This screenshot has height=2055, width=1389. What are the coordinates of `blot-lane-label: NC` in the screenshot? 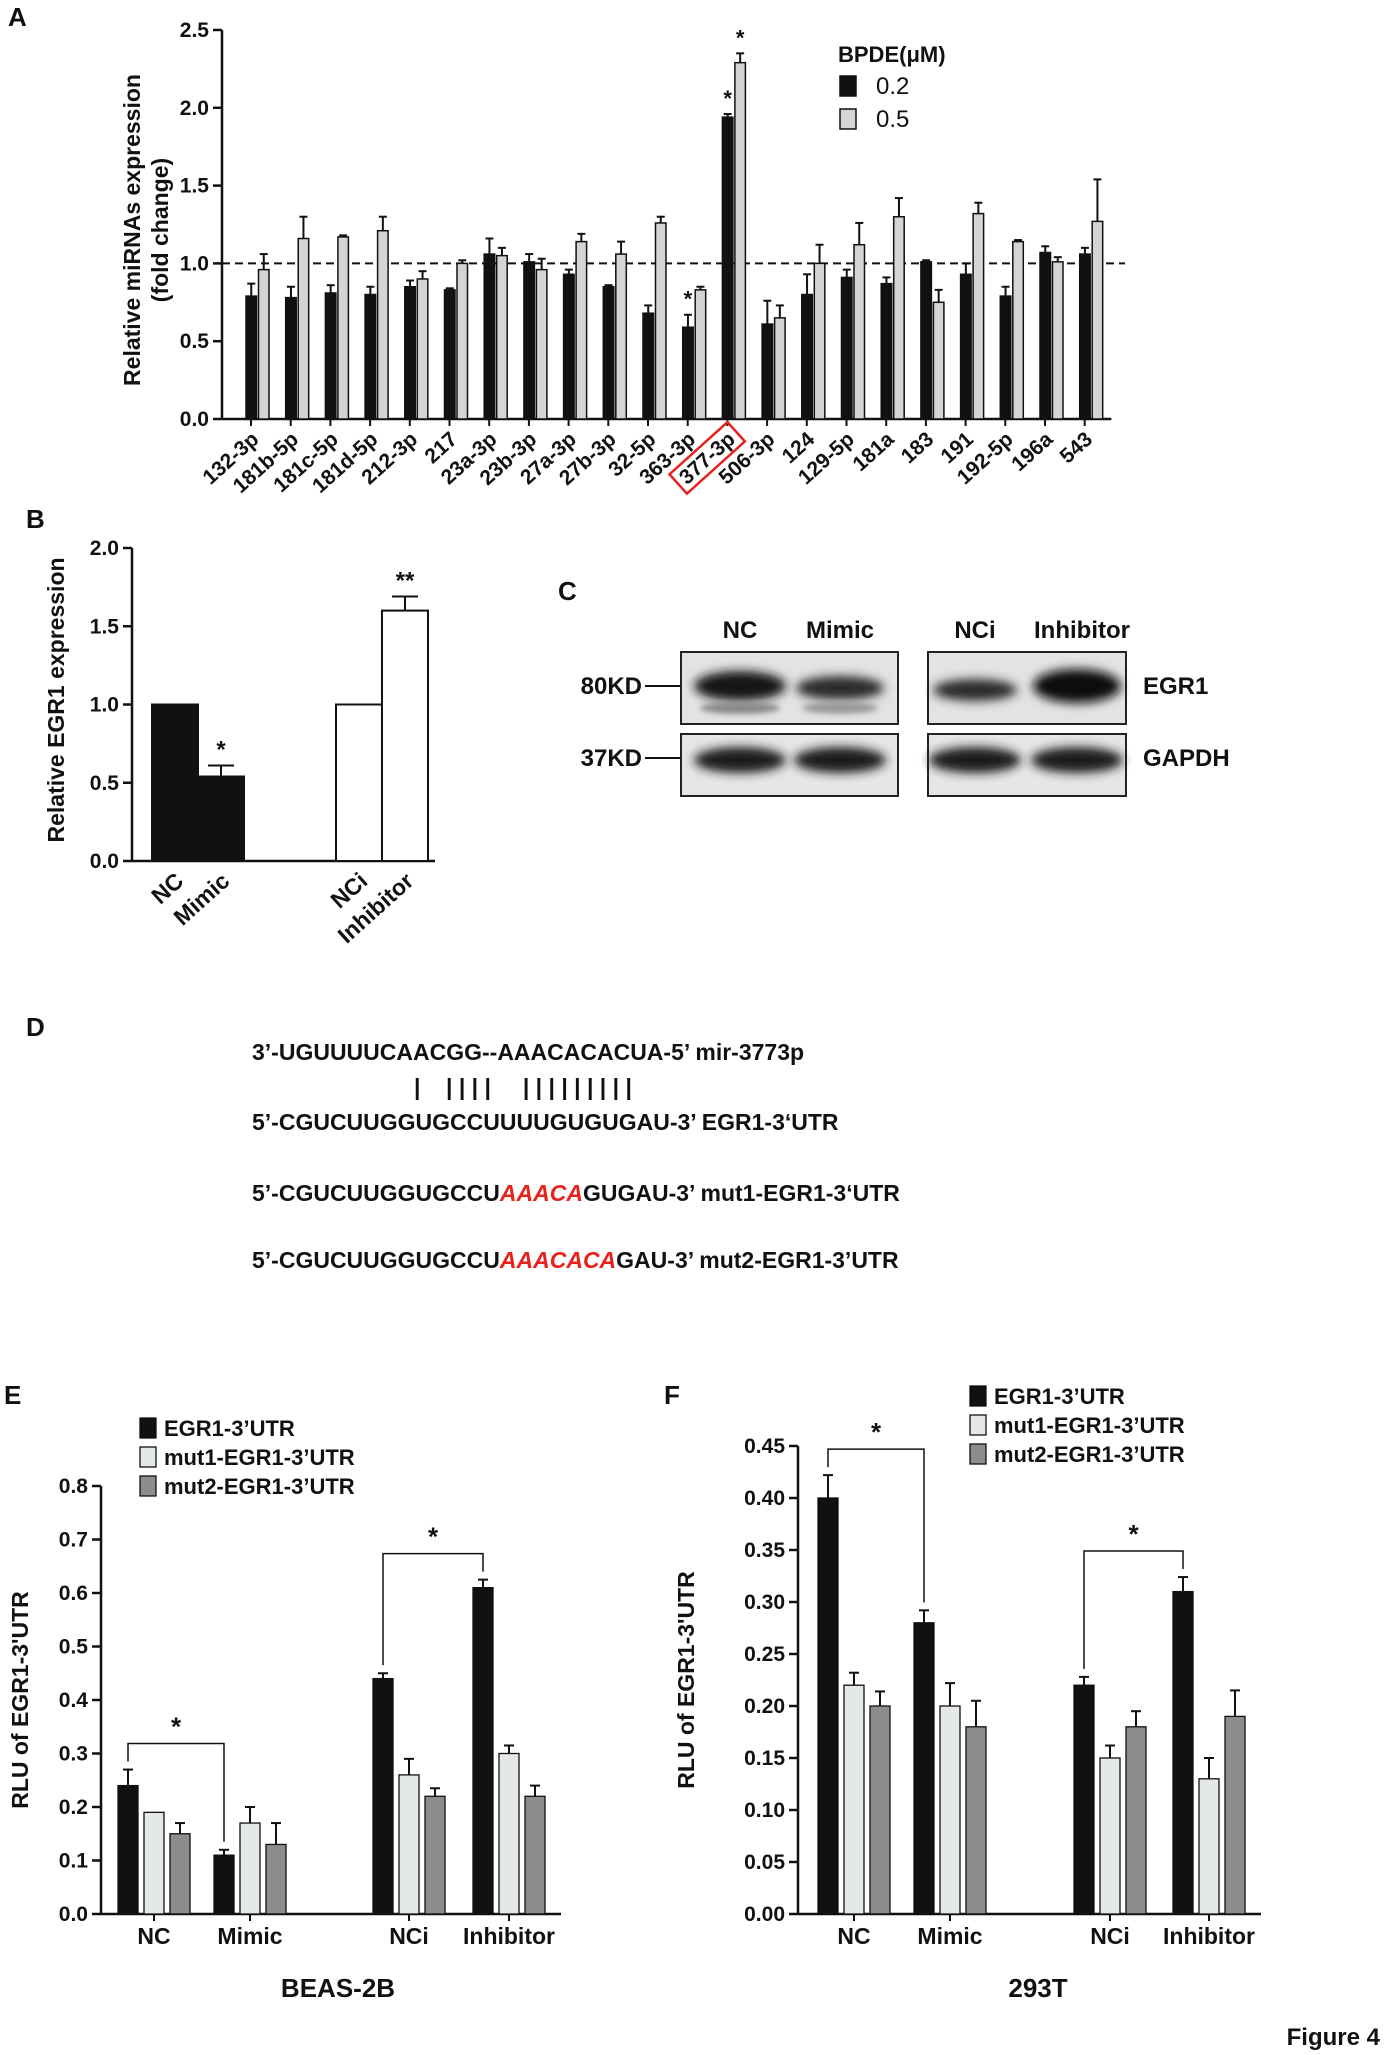 It's located at (740, 630).